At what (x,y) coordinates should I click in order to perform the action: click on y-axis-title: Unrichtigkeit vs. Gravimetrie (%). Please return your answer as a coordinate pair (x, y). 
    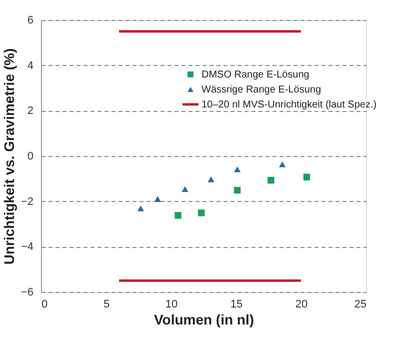
    Looking at the image, I should click on (8, 156).